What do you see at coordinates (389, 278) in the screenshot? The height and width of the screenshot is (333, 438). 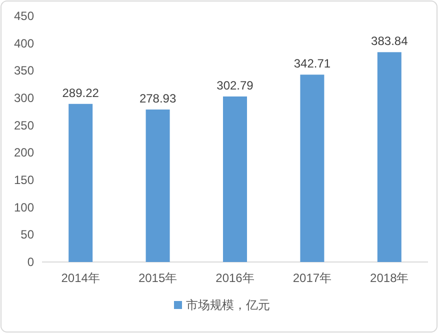 I see `x-tick-label: 2018年` at bounding box center [389, 278].